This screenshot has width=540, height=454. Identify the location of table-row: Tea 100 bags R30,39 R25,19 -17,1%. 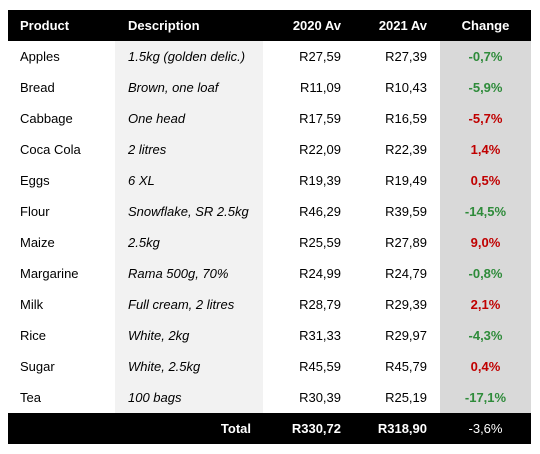
(269, 397).